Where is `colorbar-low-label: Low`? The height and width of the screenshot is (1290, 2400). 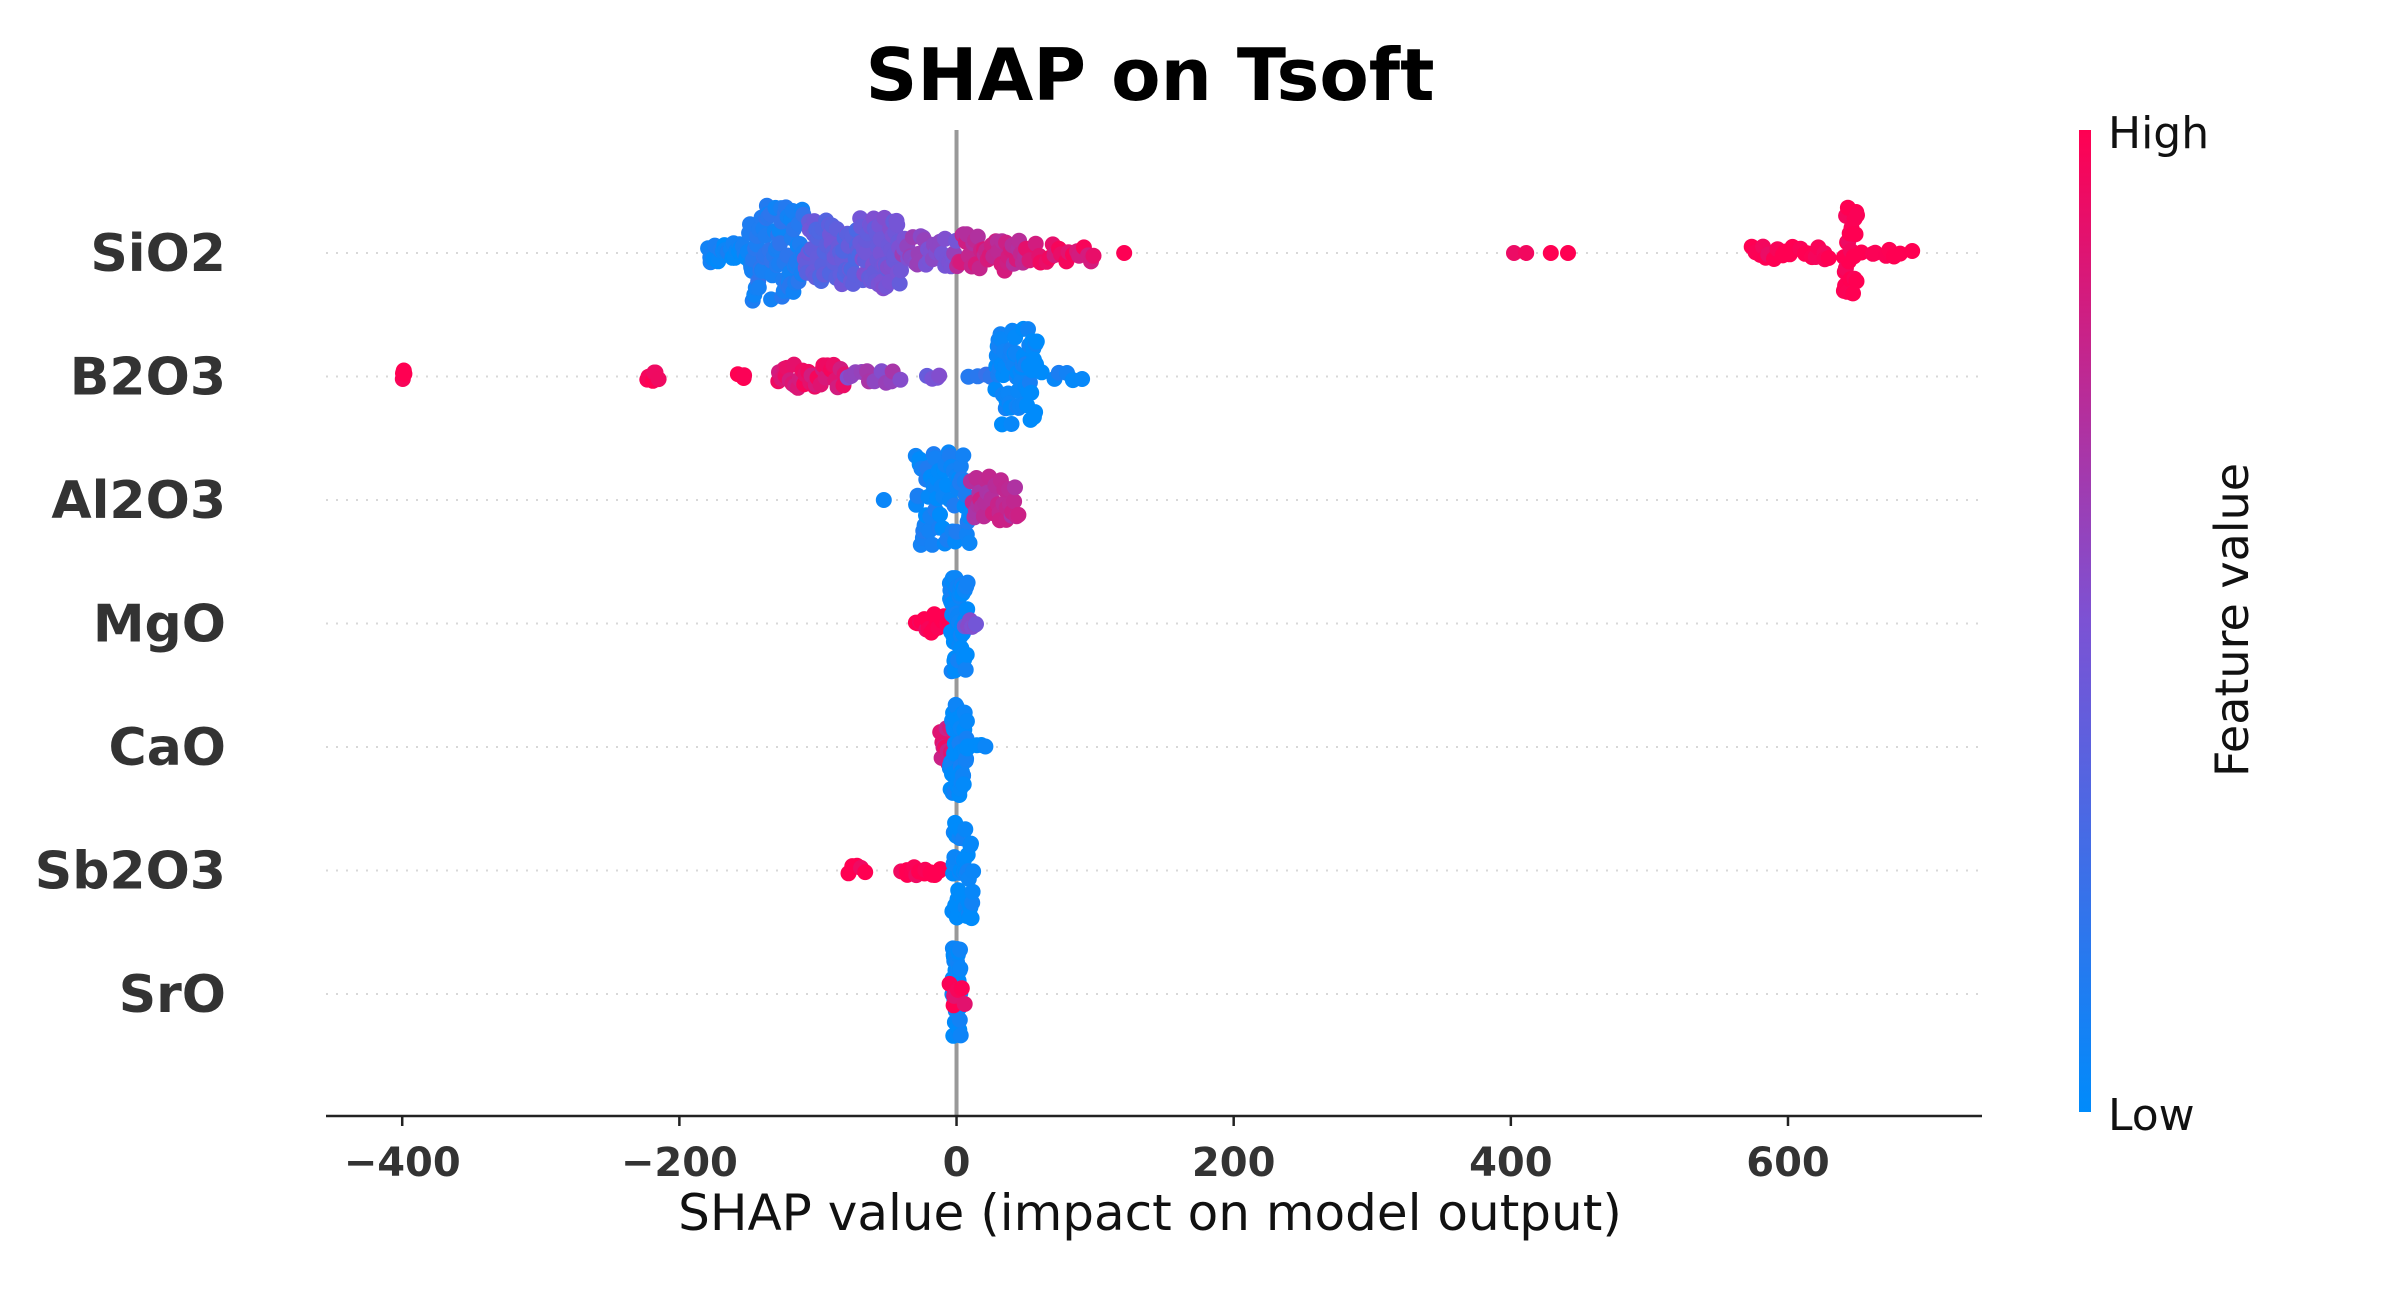 colorbar-low-label: Low is located at coordinates (2151, 1115).